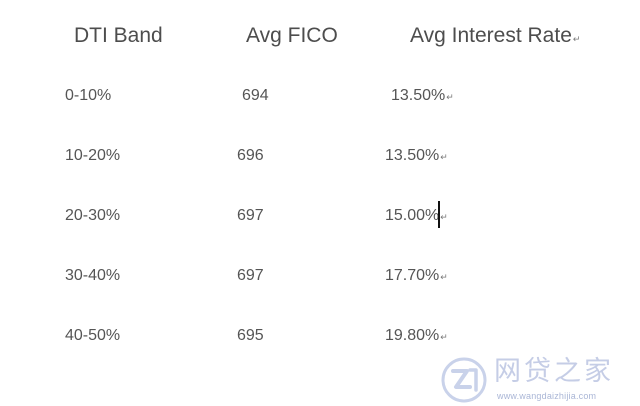  I want to click on row-1-dti: 0-10%, so click(88, 95).